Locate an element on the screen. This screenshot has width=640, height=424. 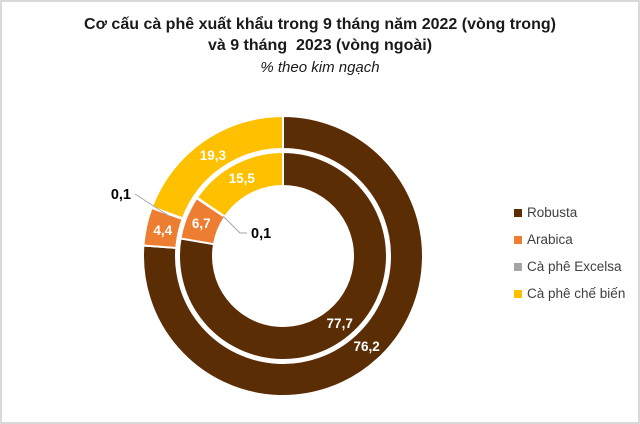
inner-value-label-arabica: 6,7 is located at coordinates (201, 223).